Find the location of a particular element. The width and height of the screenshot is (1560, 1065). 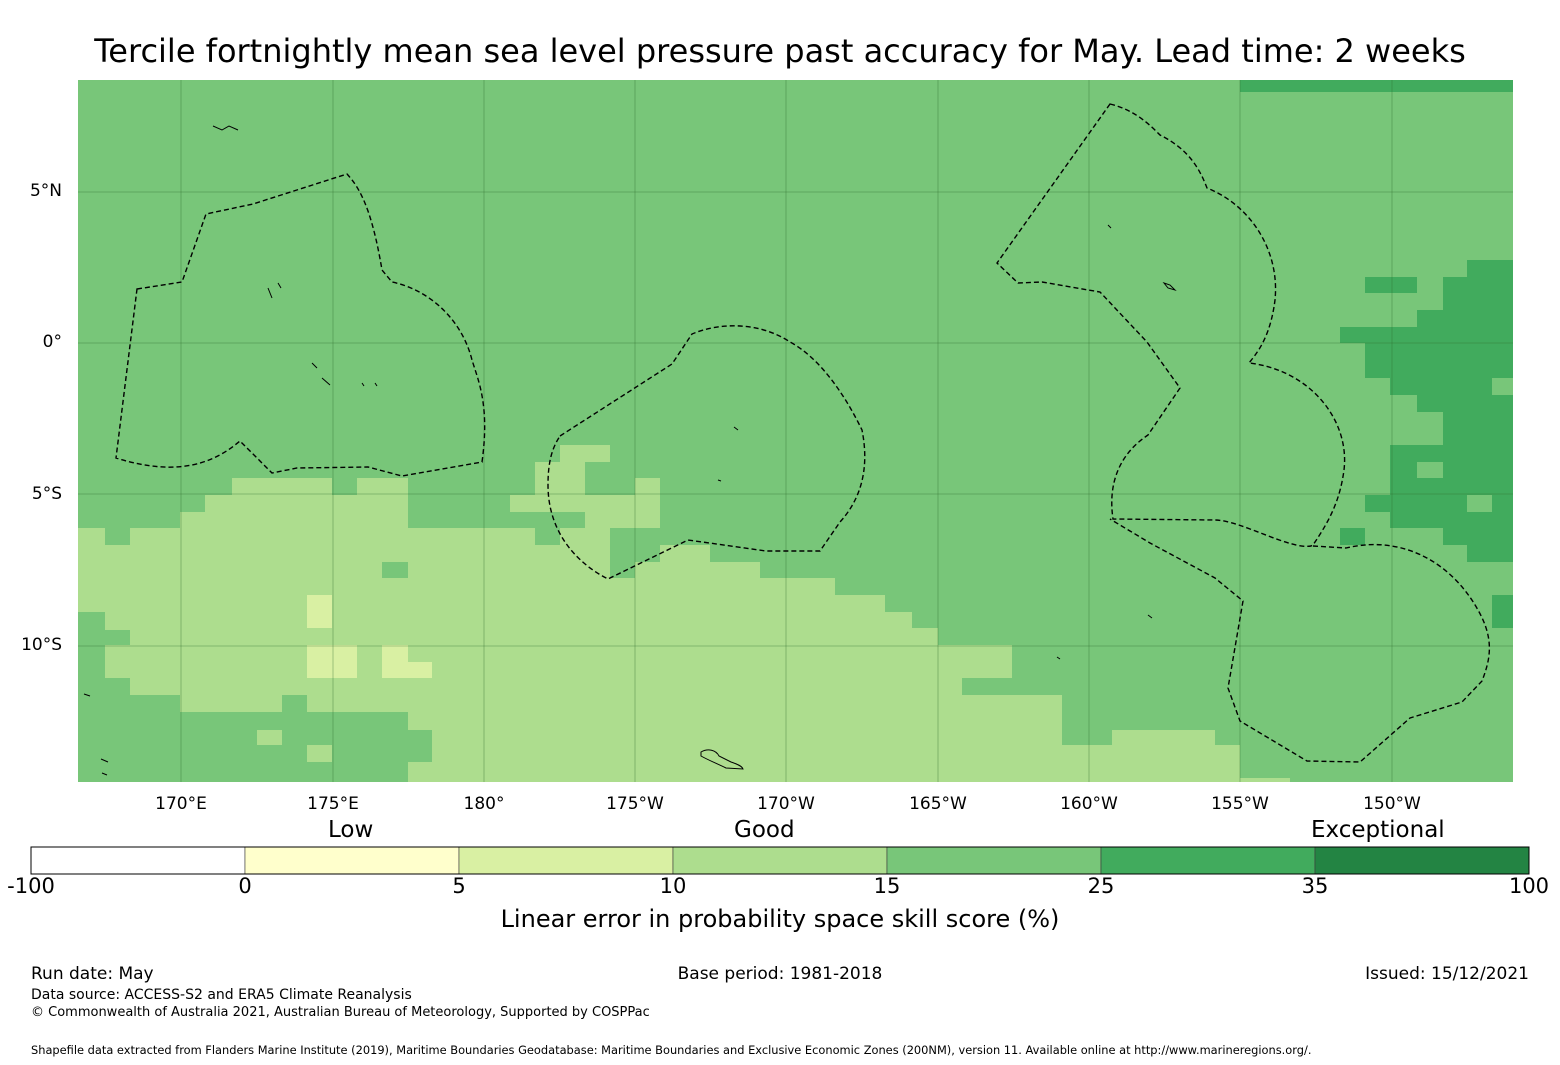

skill-region-15-25-east-patches is located at coordinates (1465, 461).